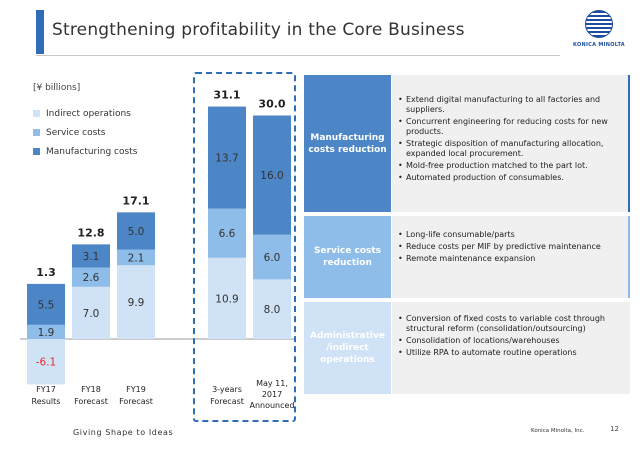  I want to click on company-logo: KONICA MINOLTA, so click(599, 35).